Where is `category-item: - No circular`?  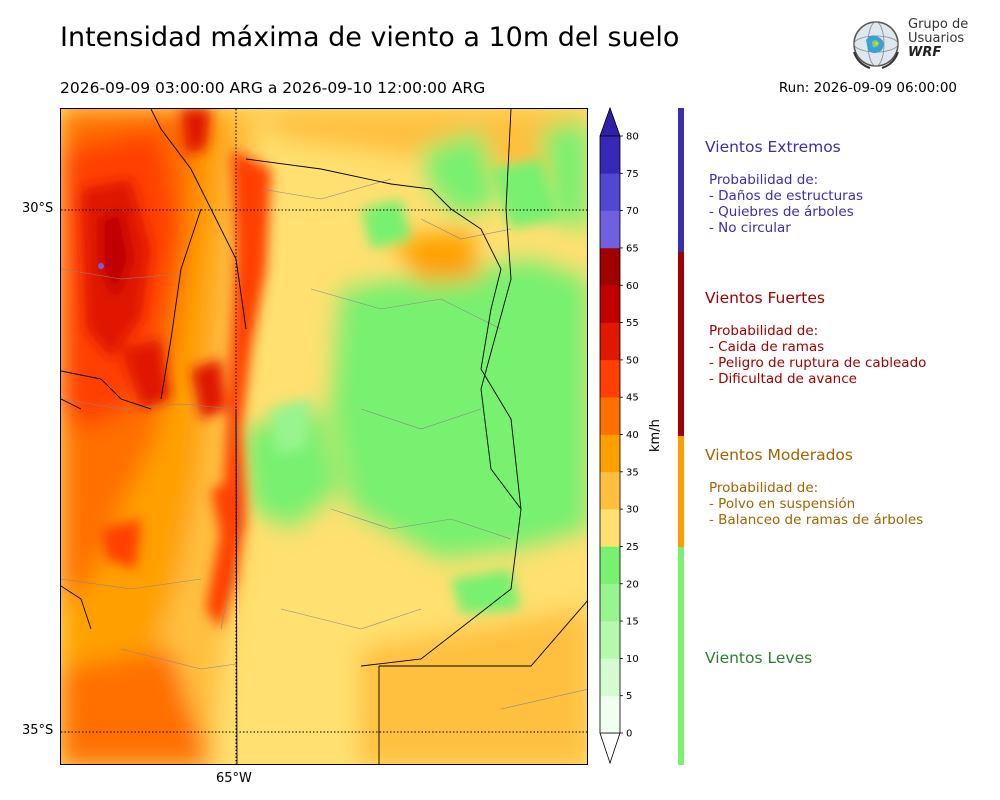 category-item: - No circular is located at coordinates (750, 228).